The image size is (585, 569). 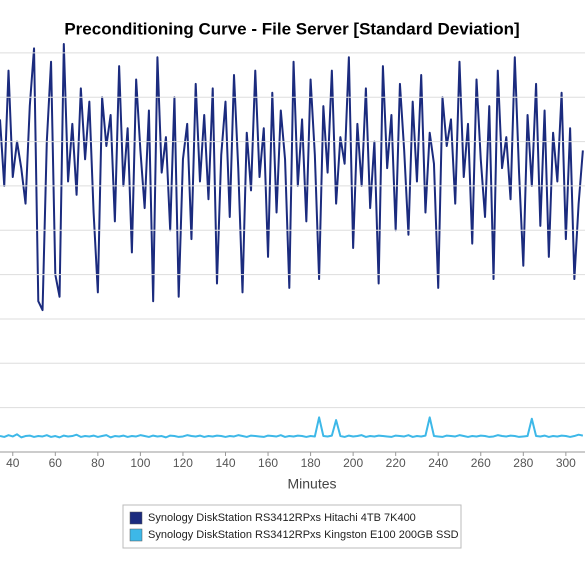 I want to click on x-tick-label: 280, so click(x=523, y=463).